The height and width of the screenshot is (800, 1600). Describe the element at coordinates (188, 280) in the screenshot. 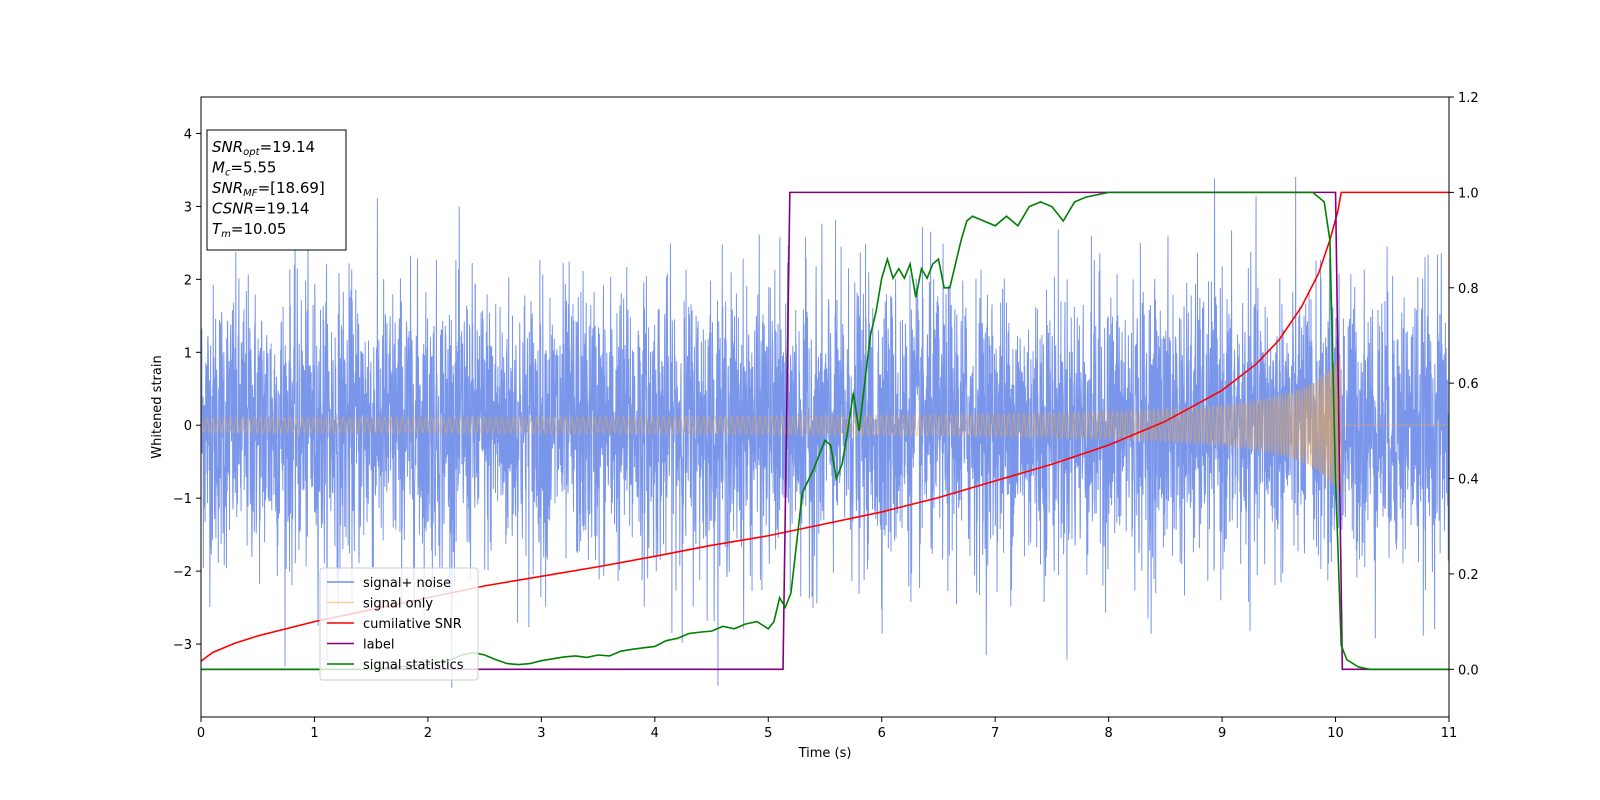

I see `y-tick-label: 2` at that location.